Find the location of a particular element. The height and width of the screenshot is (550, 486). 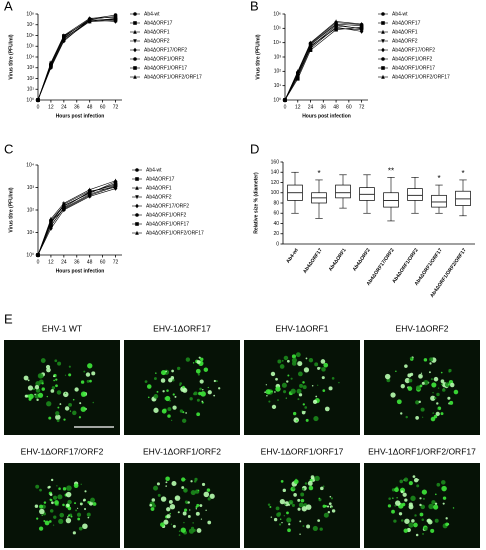

box is located at coordinates (415, 194).